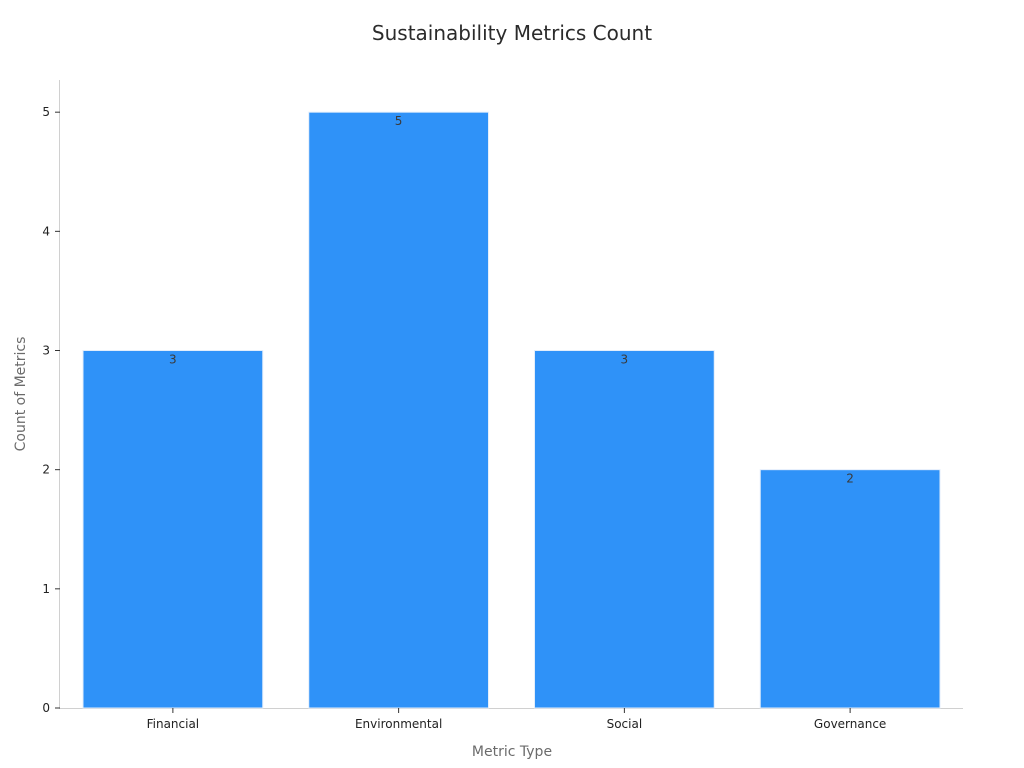 The image size is (1024, 768). What do you see at coordinates (46, 112) in the screenshot?
I see `y-tick-label: 5` at bounding box center [46, 112].